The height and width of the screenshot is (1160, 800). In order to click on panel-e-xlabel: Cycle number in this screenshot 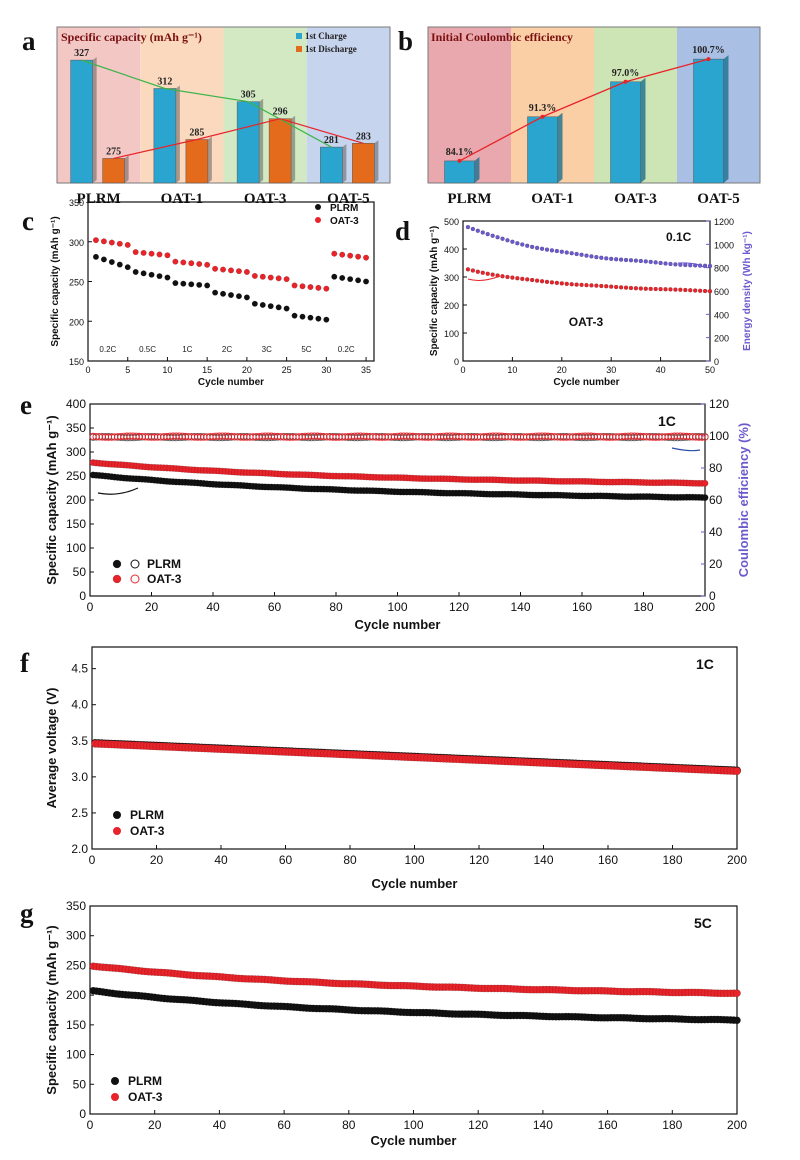, I will do `click(398, 624)`.